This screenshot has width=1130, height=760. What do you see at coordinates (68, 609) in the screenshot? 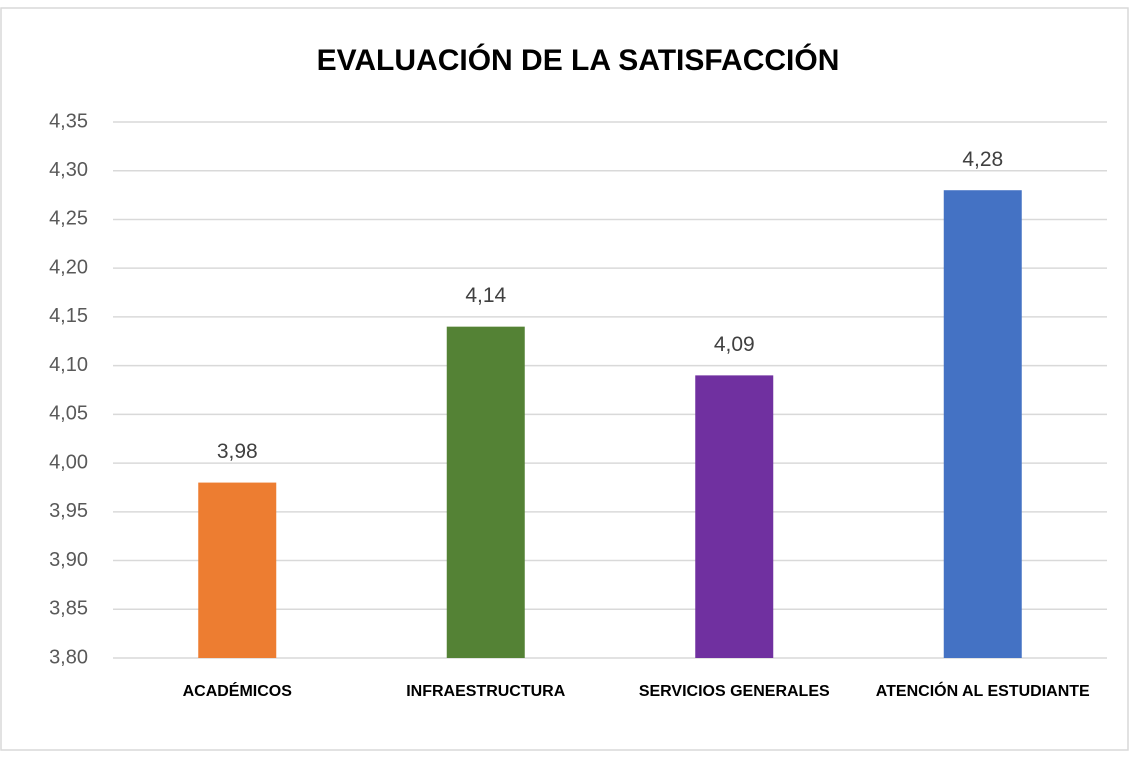
I see `y-tick-label: 3,85` at bounding box center [68, 609].